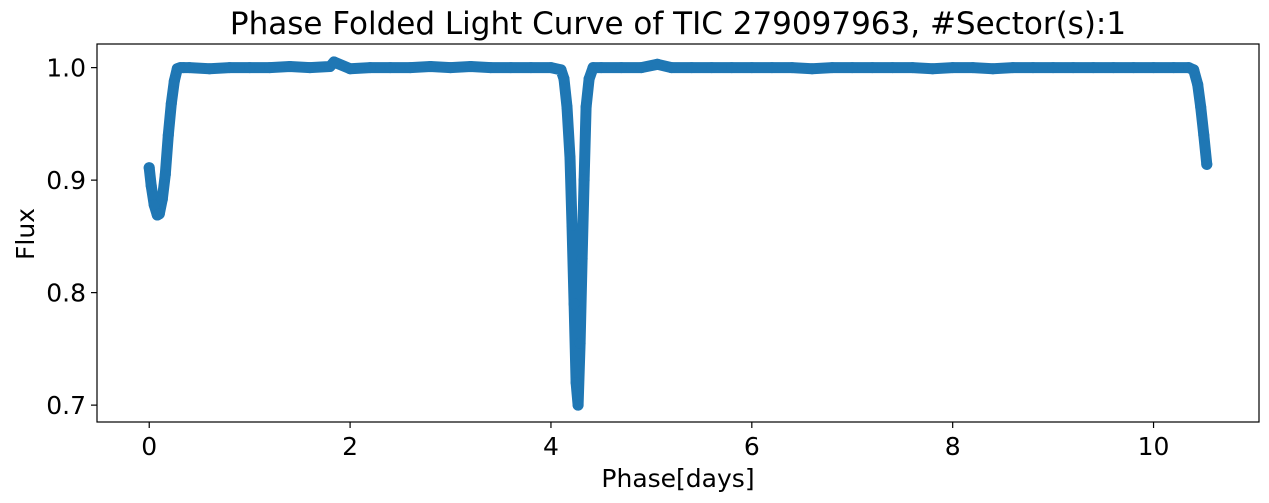 This screenshot has height=503, width=1269. I want to click on x-axis: 0 2 4 6 8 10, so click(655, 441).